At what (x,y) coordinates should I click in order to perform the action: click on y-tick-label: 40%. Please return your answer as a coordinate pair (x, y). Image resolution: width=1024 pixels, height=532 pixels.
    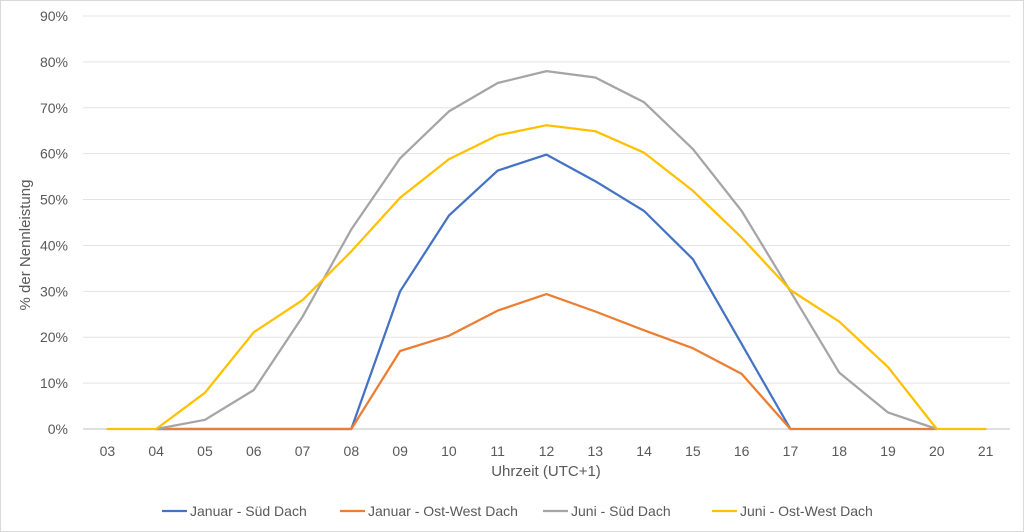
    Looking at the image, I should click on (54, 245).